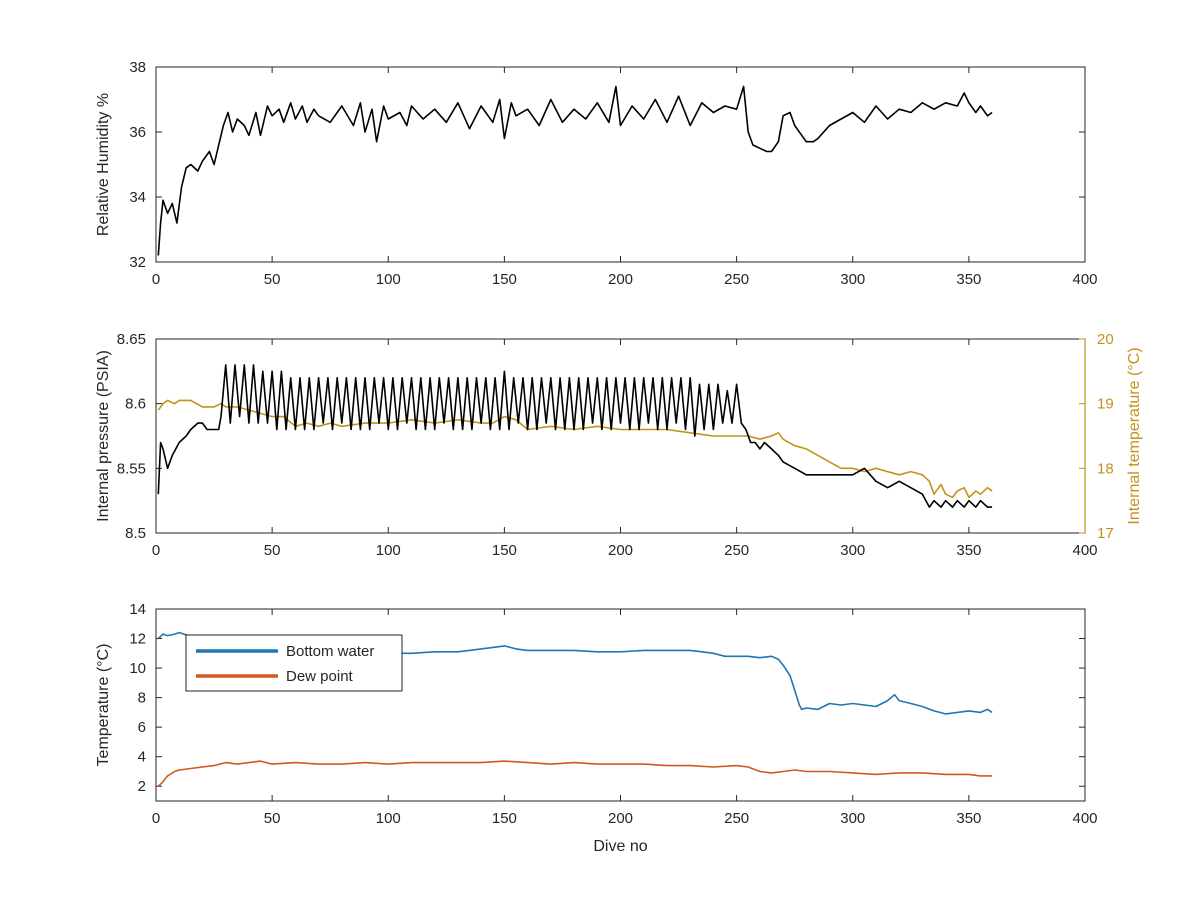 The width and height of the screenshot is (1200, 900). Describe the element at coordinates (137, 67) in the screenshot. I see `y-tick-label: 38` at that location.